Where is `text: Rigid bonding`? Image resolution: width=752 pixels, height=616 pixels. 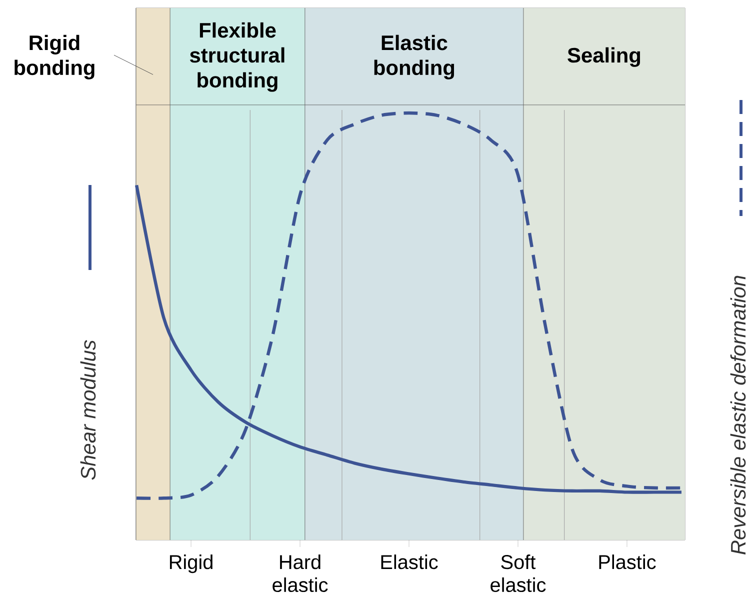 text: Rigid bonding is located at coordinates (54, 57).